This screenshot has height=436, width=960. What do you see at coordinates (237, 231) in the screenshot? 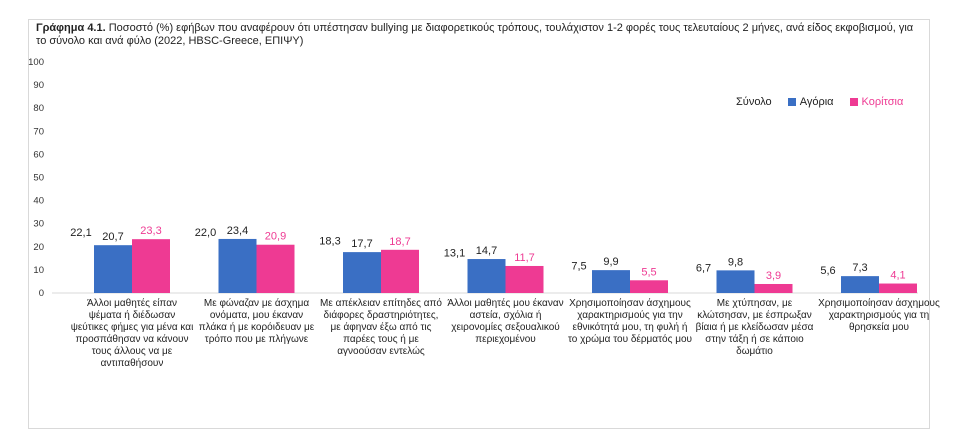
I see `value-label-boys: 23,4` at bounding box center [237, 231].